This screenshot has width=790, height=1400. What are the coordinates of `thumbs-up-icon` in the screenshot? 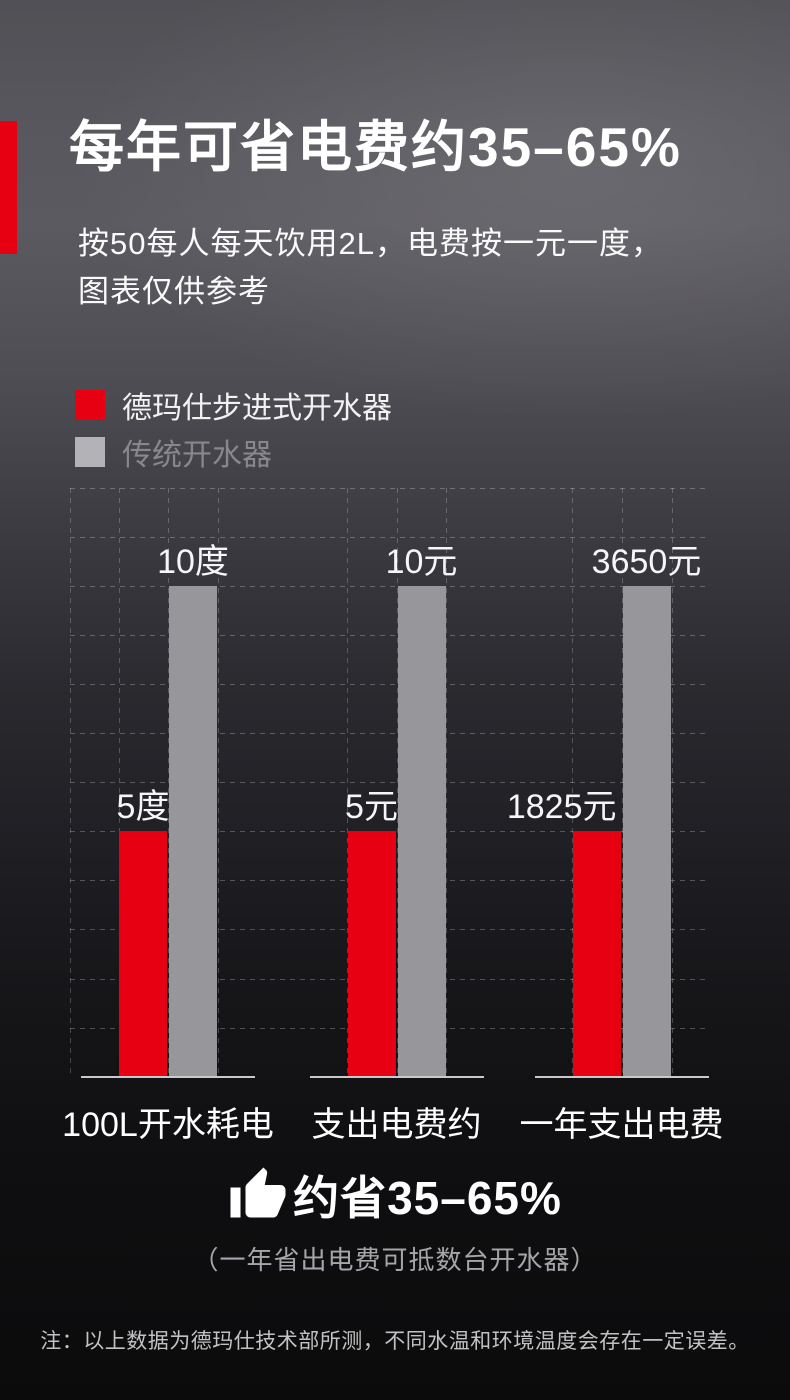 It's located at (258, 1192).